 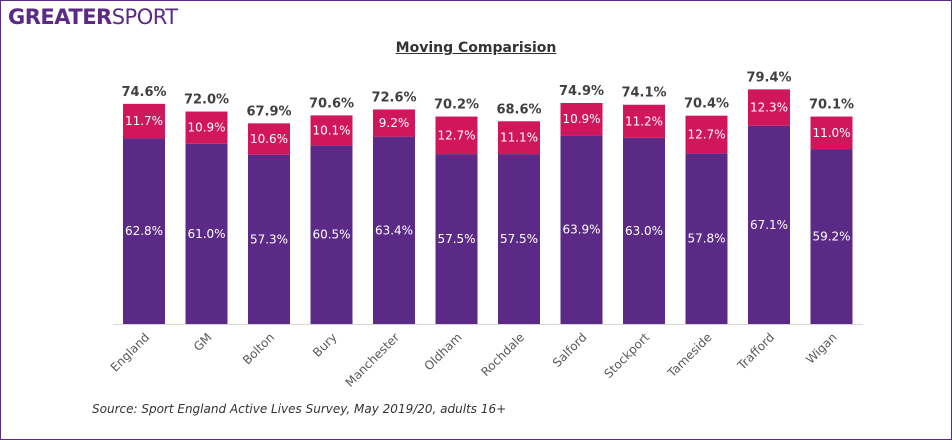 I want to click on label-total-11: 70.1%, so click(x=831, y=105).